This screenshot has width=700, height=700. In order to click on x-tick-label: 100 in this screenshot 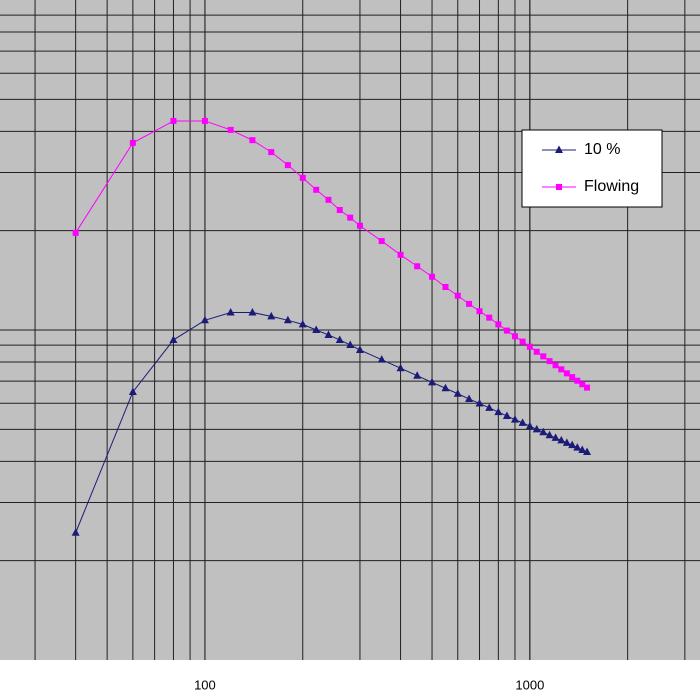, I will do `click(205, 684)`.